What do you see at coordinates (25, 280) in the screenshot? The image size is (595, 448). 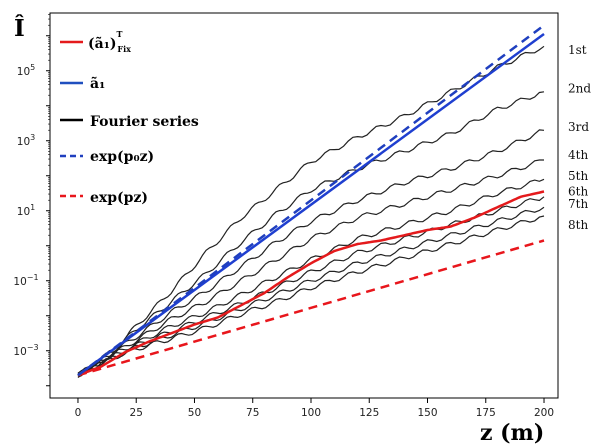 I see `y-tick-label: 10⁻¹` at bounding box center [25, 280].